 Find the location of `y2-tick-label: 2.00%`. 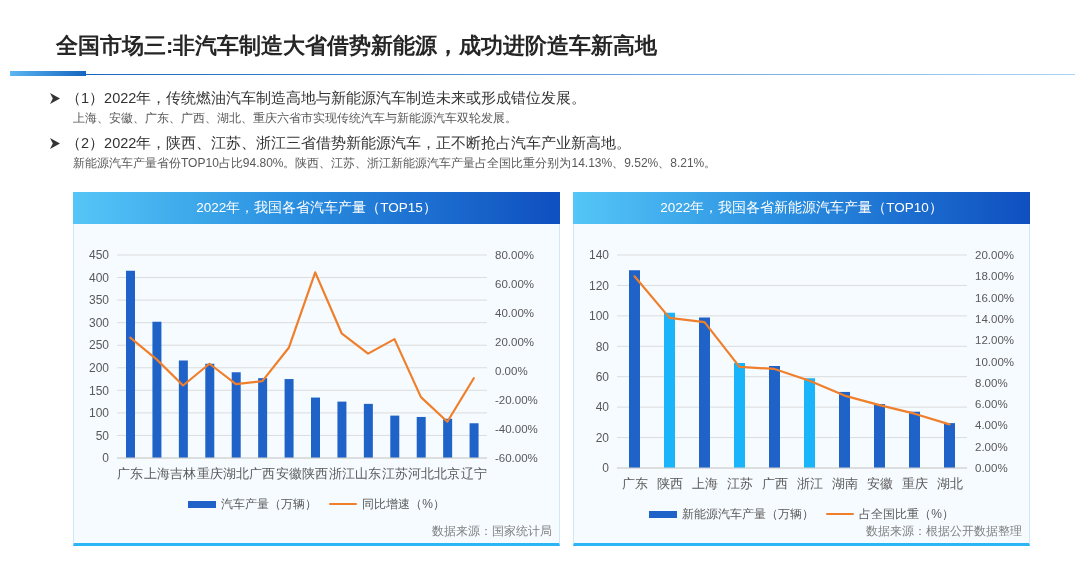

y2-tick-label: 2.00% is located at coordinates (991, 446).